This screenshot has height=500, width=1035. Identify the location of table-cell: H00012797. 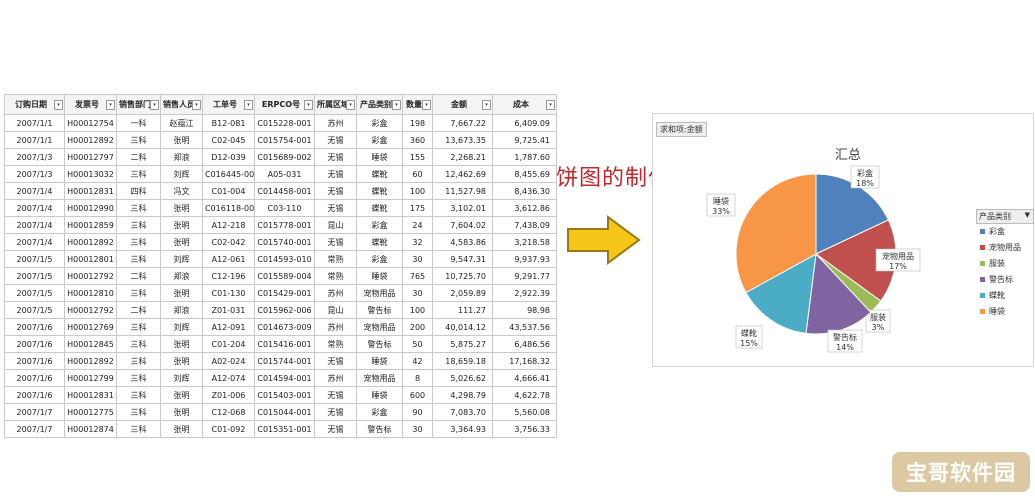
(90, 157).